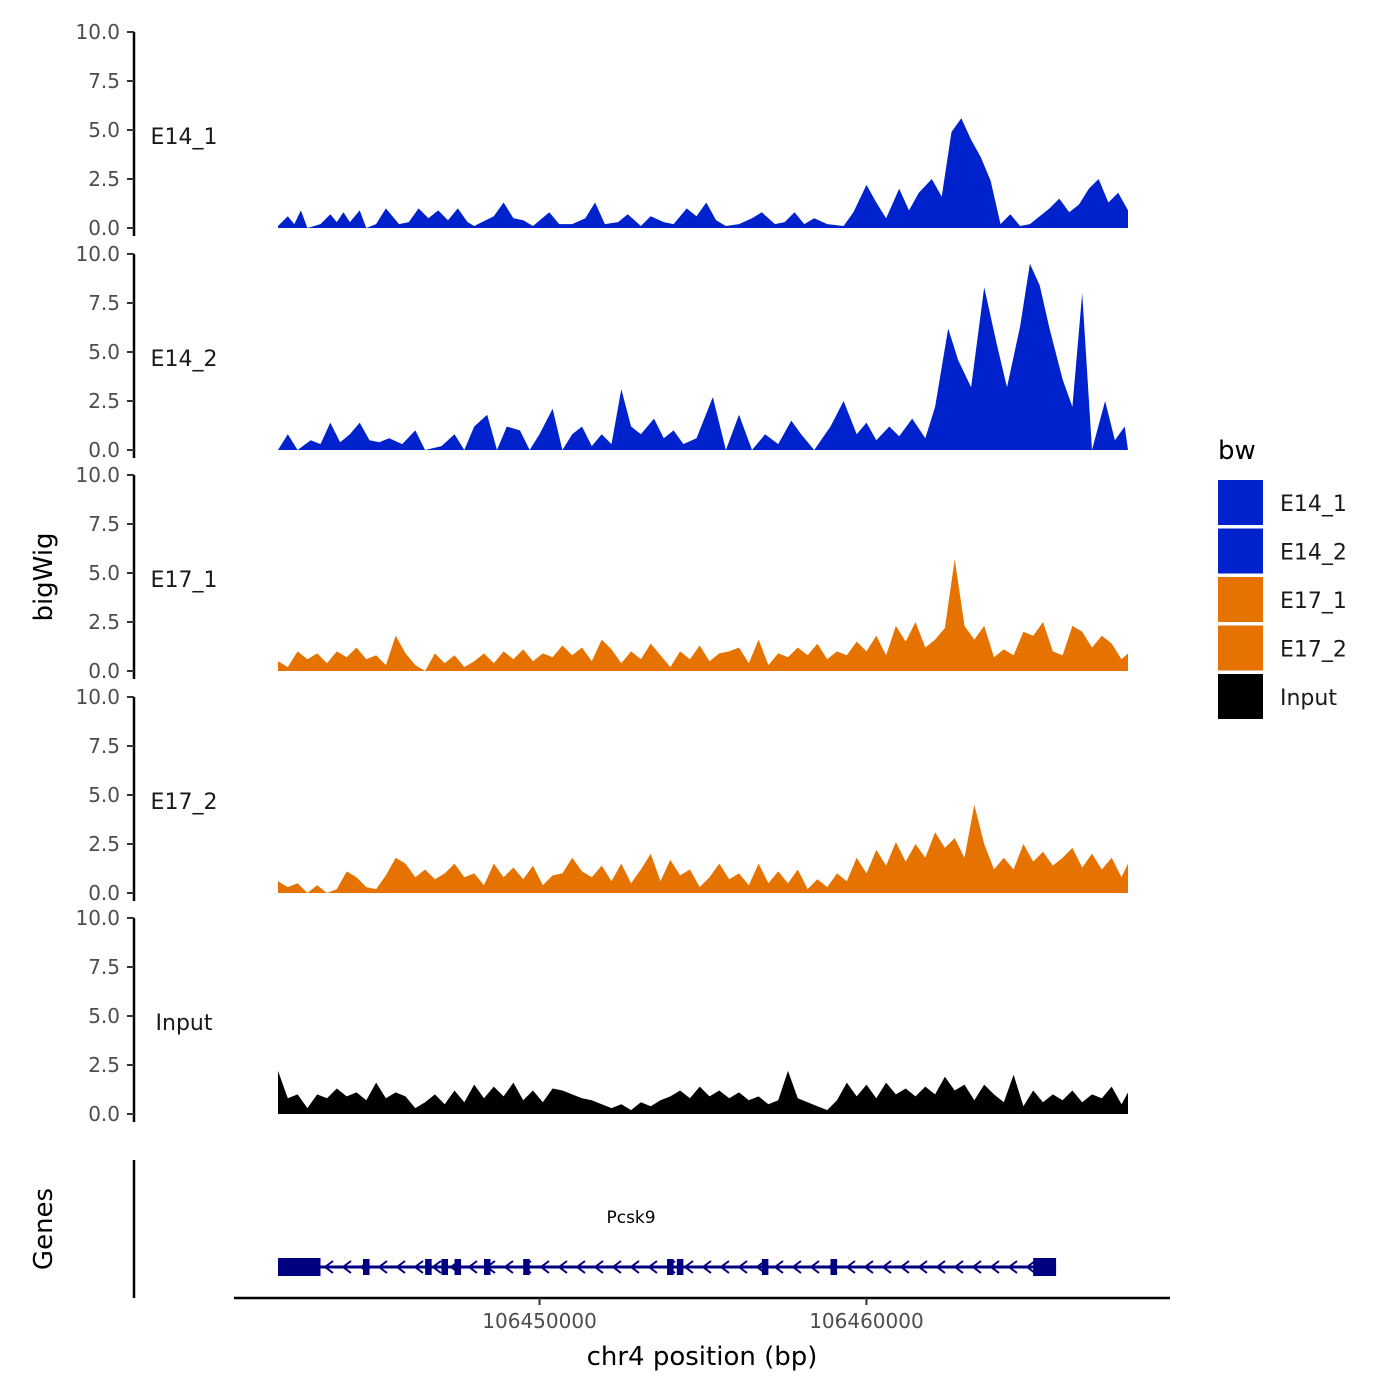 The height and width of the screenshot is (1400, 1400). I want to click on legend-label: E14_1, so click(1313, 504).